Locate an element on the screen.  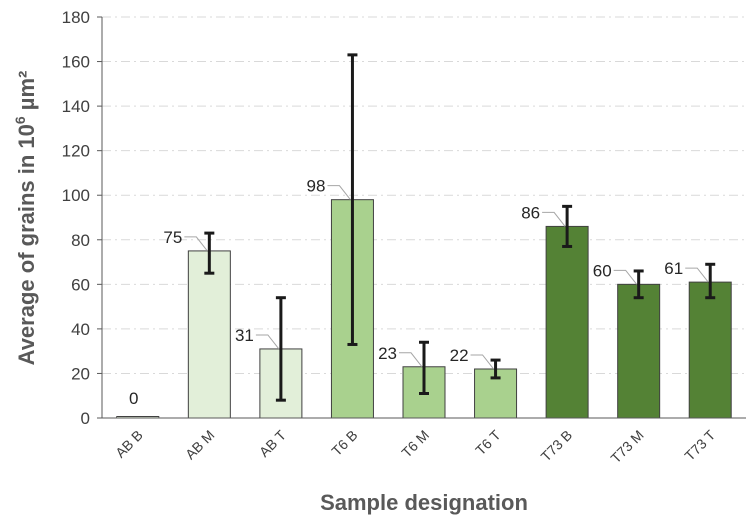
data-label: 31 is located at coordinates (244, 335).